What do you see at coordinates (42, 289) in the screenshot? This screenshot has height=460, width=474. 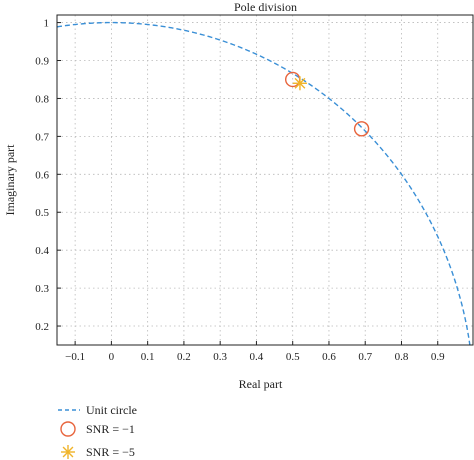 I see `y-tick-label: 0.3` at bounding box center [42, 289].